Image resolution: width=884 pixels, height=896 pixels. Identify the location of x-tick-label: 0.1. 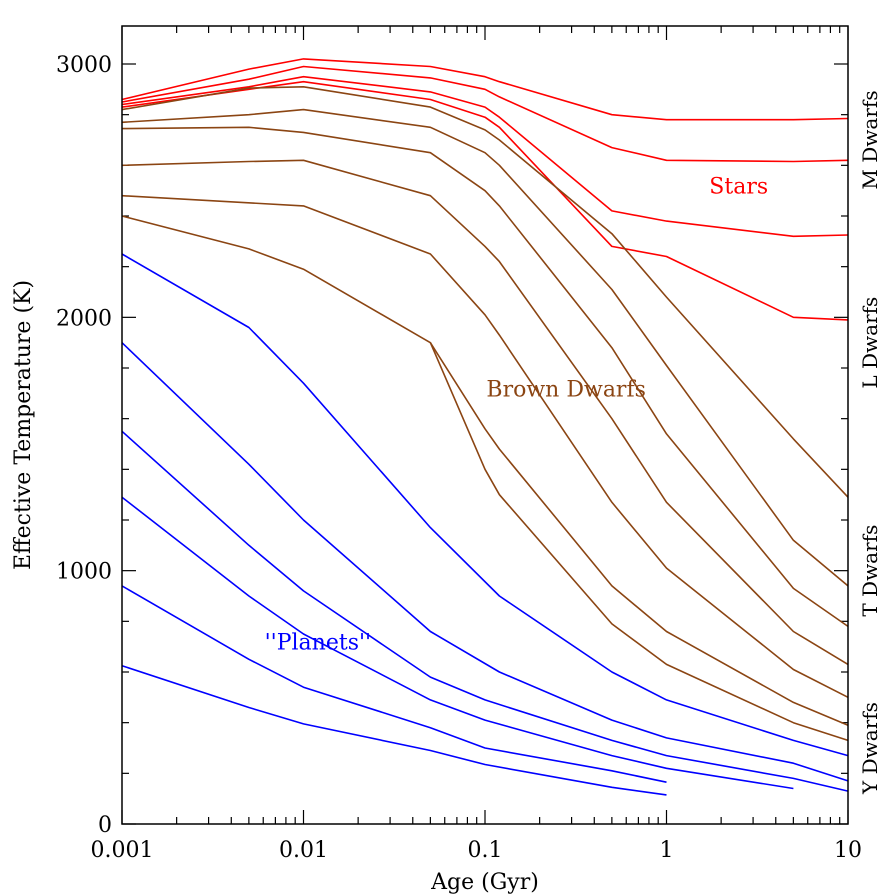
(485, 850).